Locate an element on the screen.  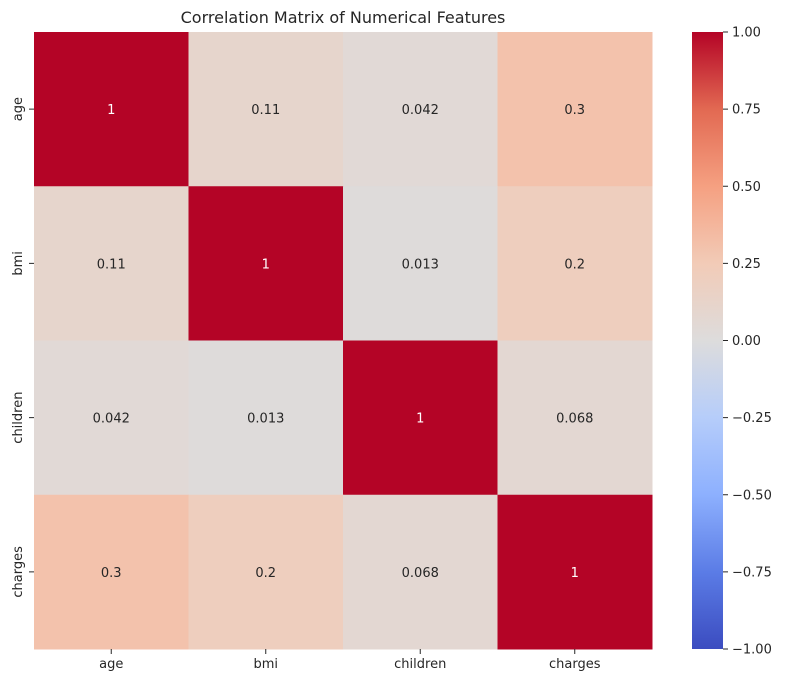
chart-title: Correlation Matrix of Numerical Features is located at coordinates (343, 17).